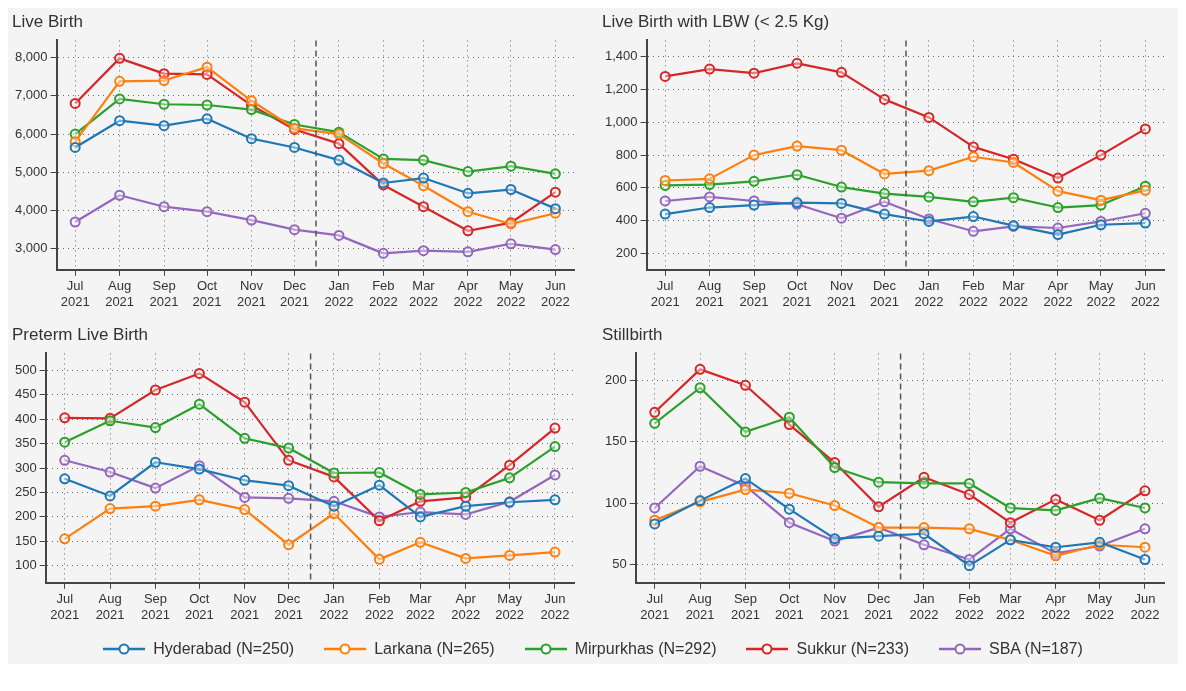 Image resolution: width=1186 pixels, height=691 pixels. I want to click on y-tick-label: 1,000, so click(621, 121).